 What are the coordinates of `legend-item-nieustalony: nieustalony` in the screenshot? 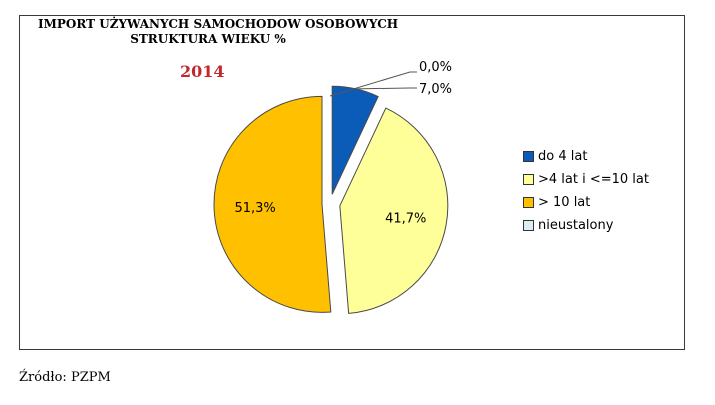 It's located at (586, 225).